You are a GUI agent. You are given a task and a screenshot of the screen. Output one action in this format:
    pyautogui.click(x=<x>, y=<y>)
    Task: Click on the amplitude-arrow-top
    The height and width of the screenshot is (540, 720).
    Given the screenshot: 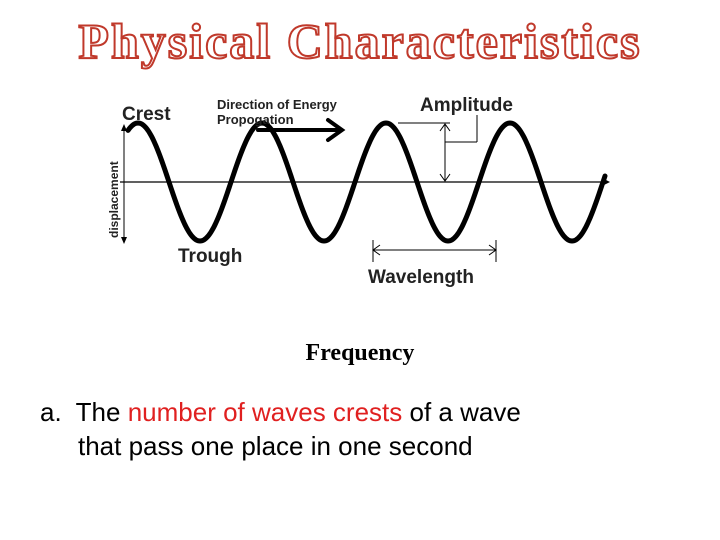 What is the action you would take?
    pyautogui.click(x=445, y=127)
    